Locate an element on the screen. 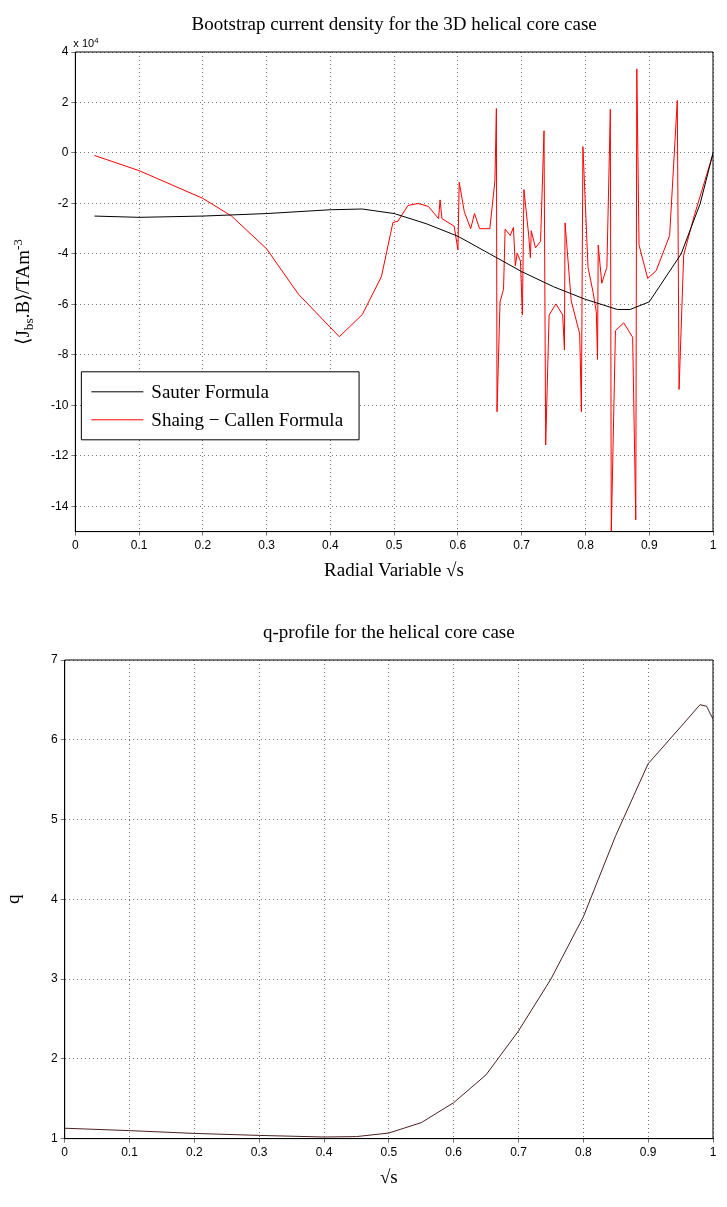  y-axis-title: ⟨Jbs.B⟩/TAm-3 is located at coordinates (23, 291).